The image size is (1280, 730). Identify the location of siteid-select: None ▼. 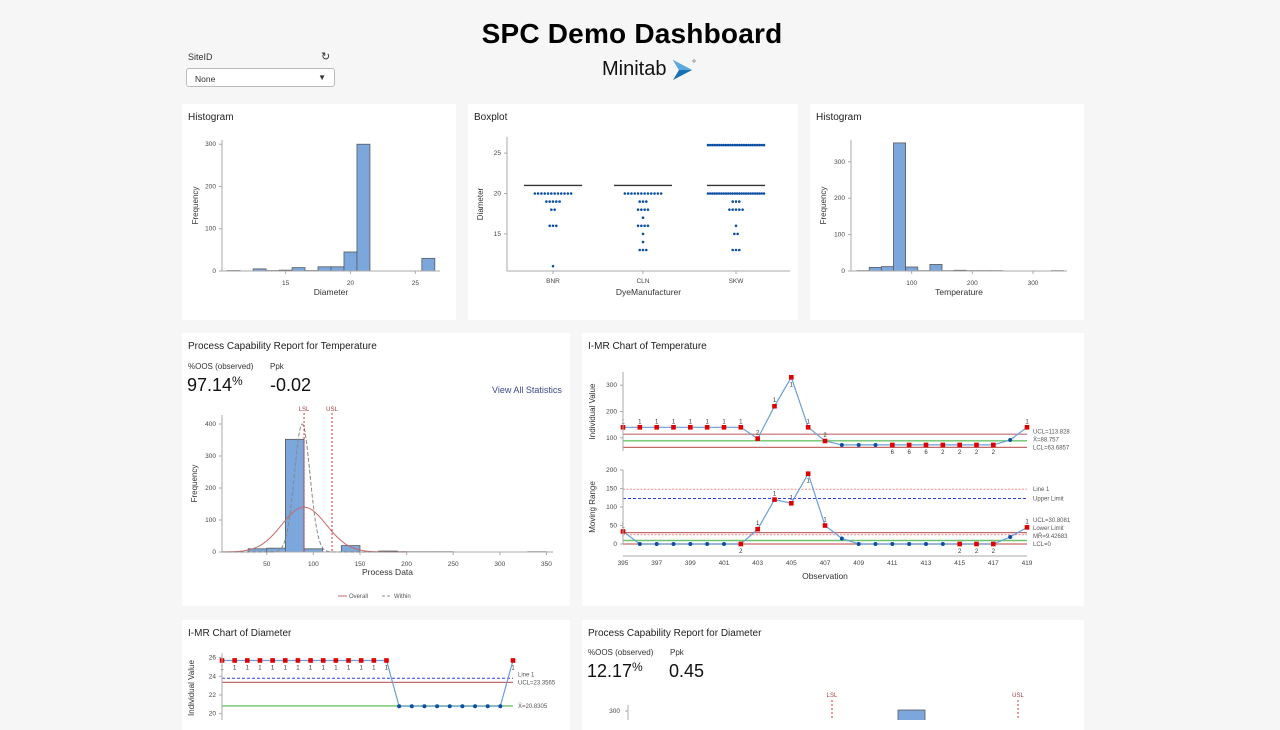
(260, 77).